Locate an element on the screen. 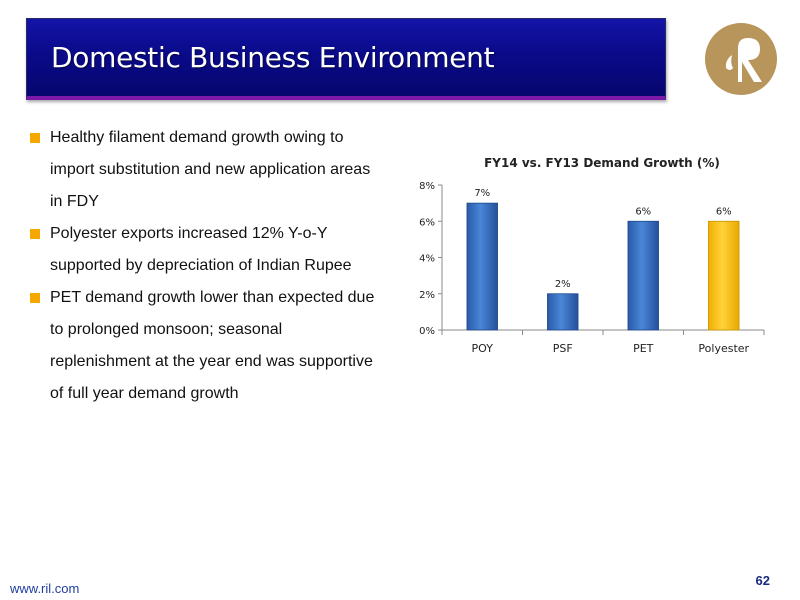 The height and width of the screenshot is (600, 800). bar-pet is located at coordinates (643, 275).